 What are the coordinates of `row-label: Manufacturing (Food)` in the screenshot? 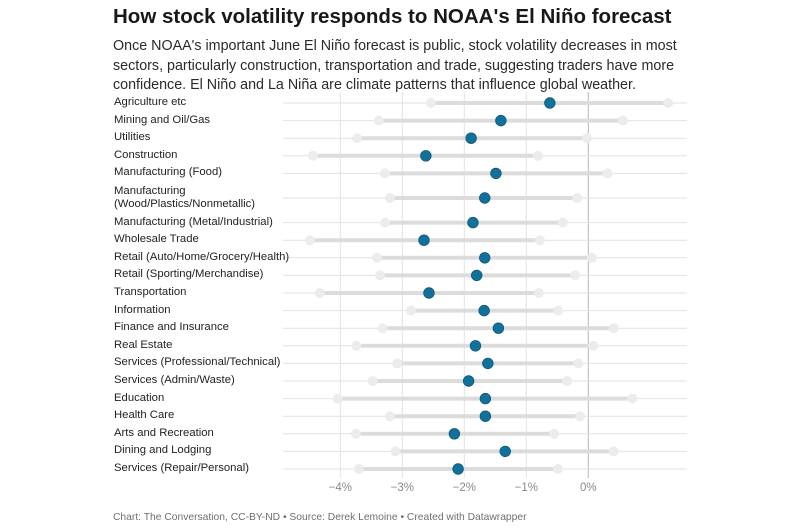 It's located at (168, 172).